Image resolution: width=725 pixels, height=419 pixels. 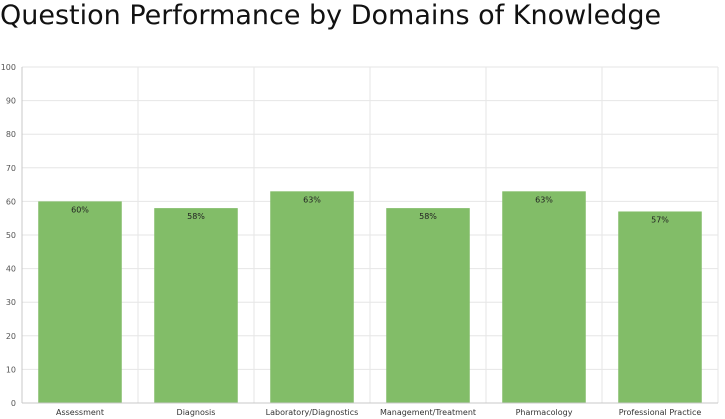 I want to click on category-label: Professional Practice, so click(x=660, y=412).